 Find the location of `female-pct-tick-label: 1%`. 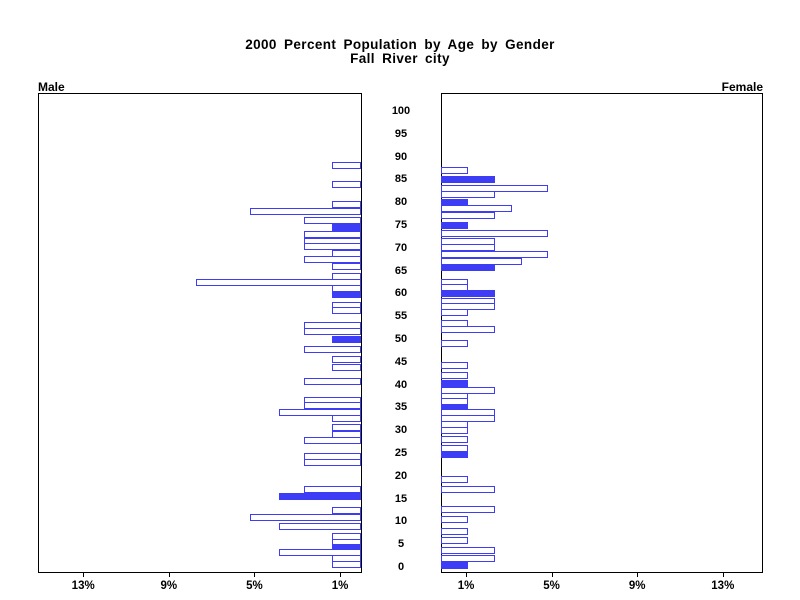

female-pct-tick-label: 1% is located at coordinates (466, 586).